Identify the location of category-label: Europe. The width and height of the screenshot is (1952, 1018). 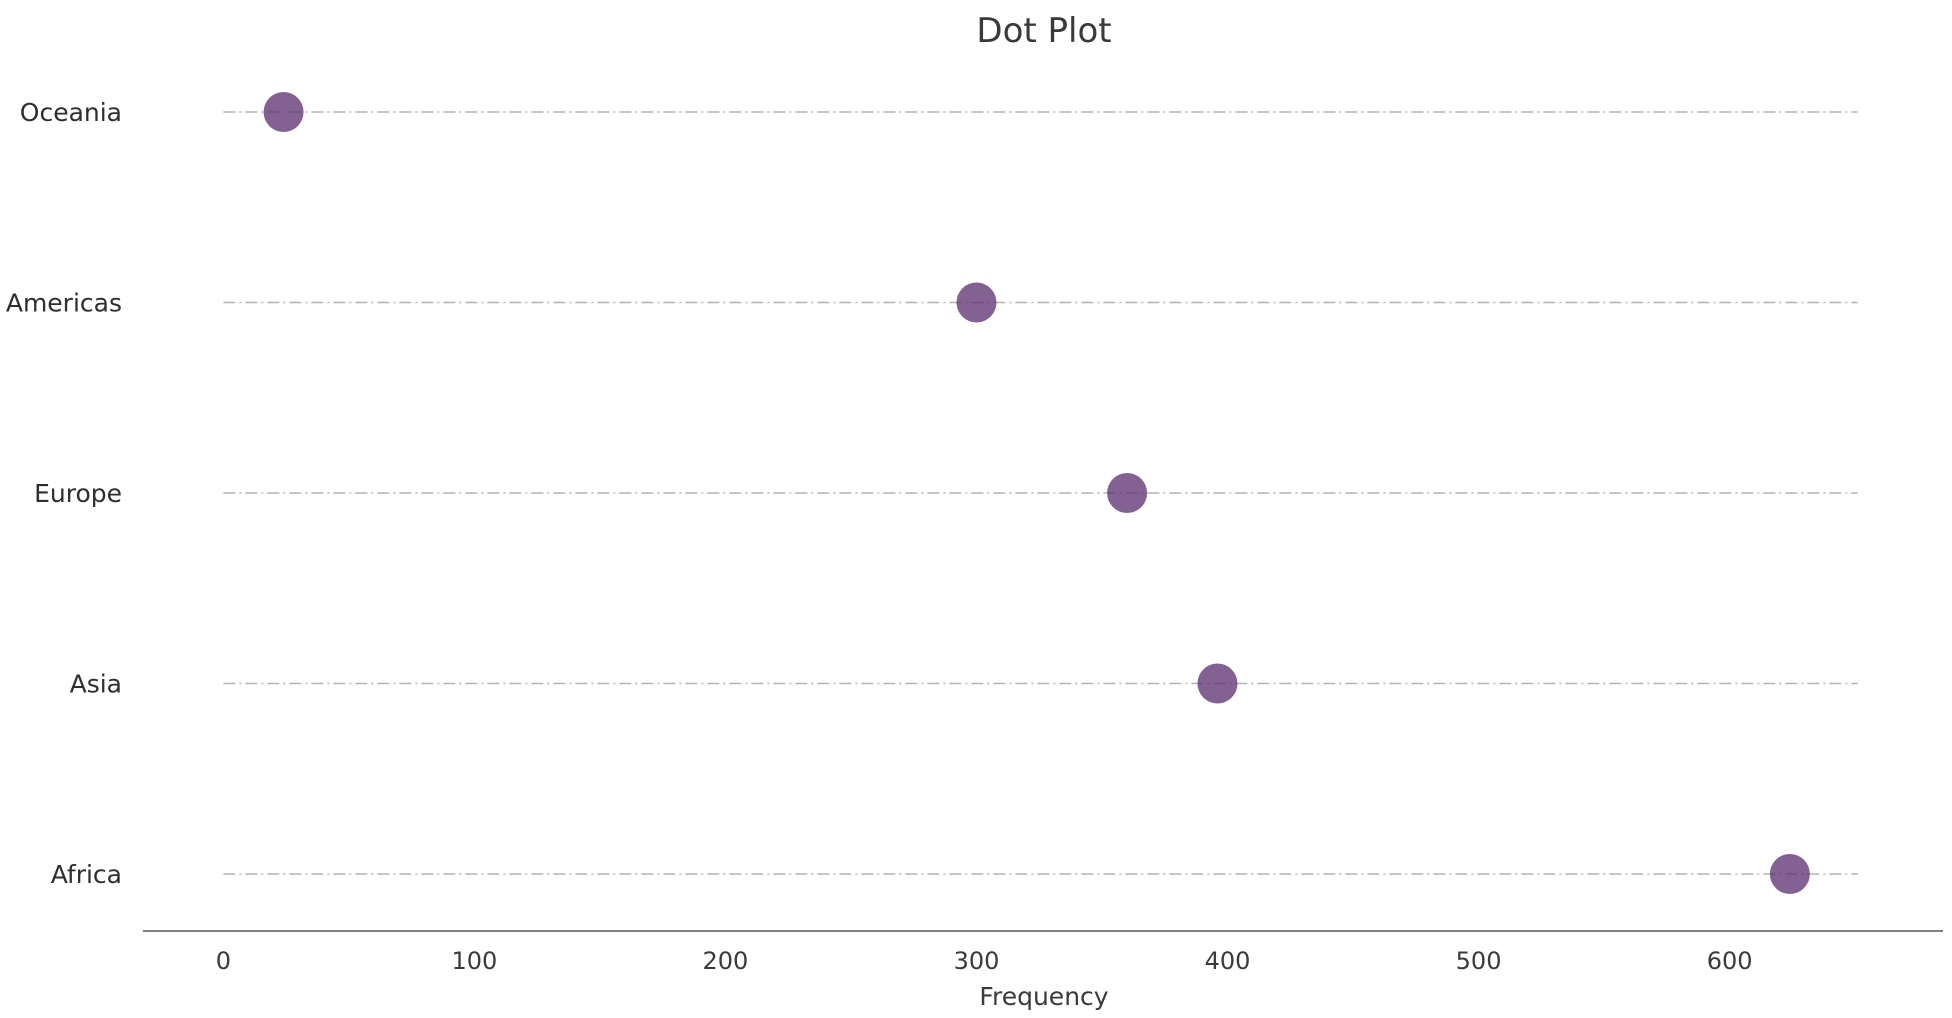
(78, 493).